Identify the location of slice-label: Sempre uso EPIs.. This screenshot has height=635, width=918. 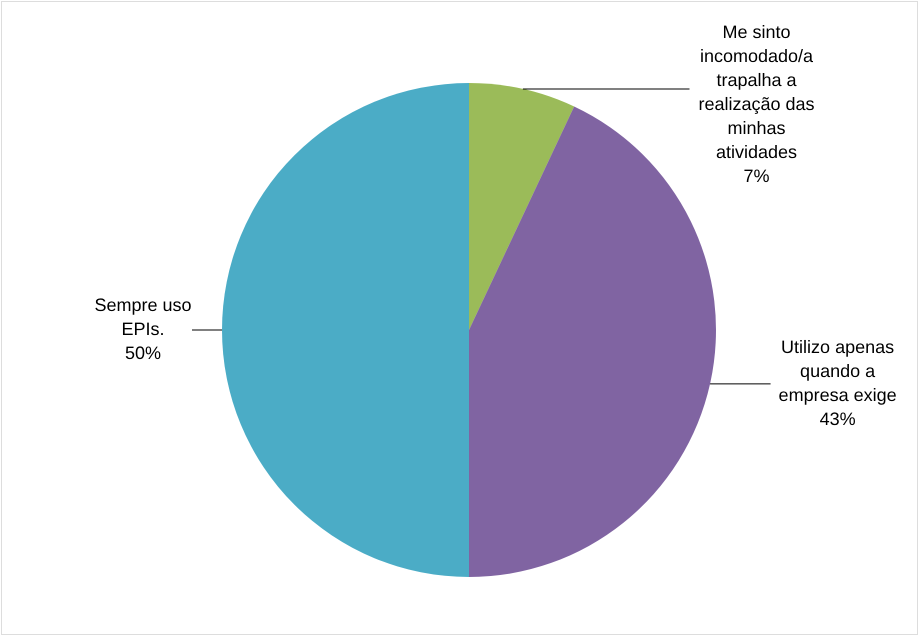
(143, 317).